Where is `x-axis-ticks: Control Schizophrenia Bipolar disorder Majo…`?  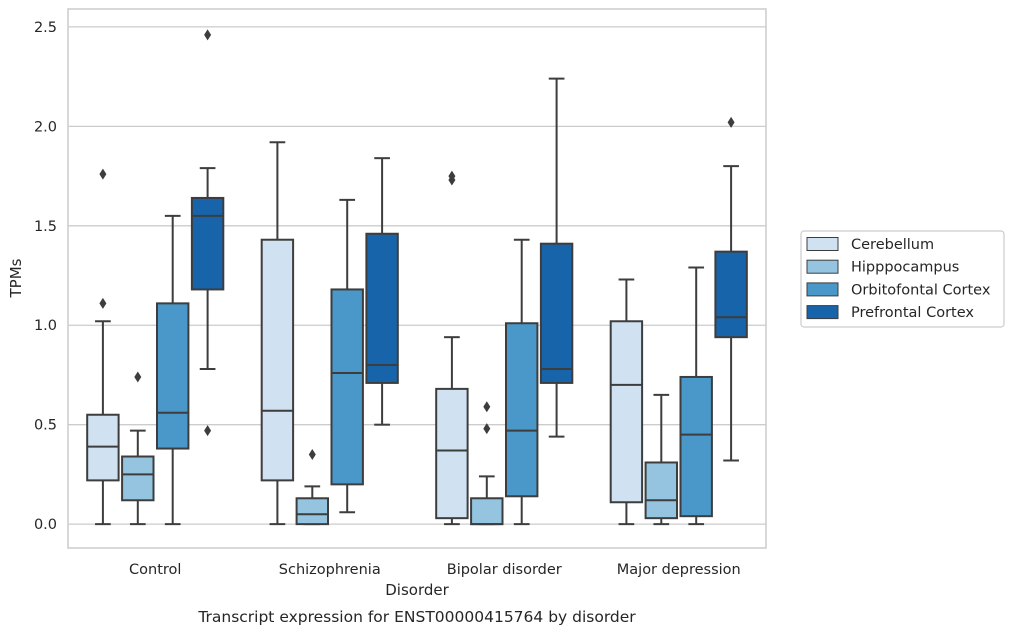
x-axis-ticks: Control Schizophrenia Bipolar disorder Majo… is located at coordinates (435, 570).